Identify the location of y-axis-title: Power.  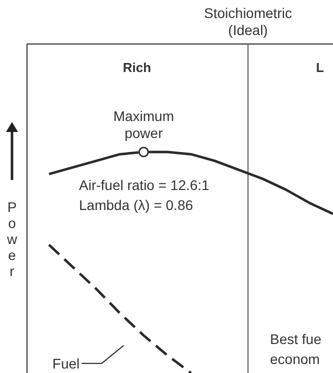
(12, 239).